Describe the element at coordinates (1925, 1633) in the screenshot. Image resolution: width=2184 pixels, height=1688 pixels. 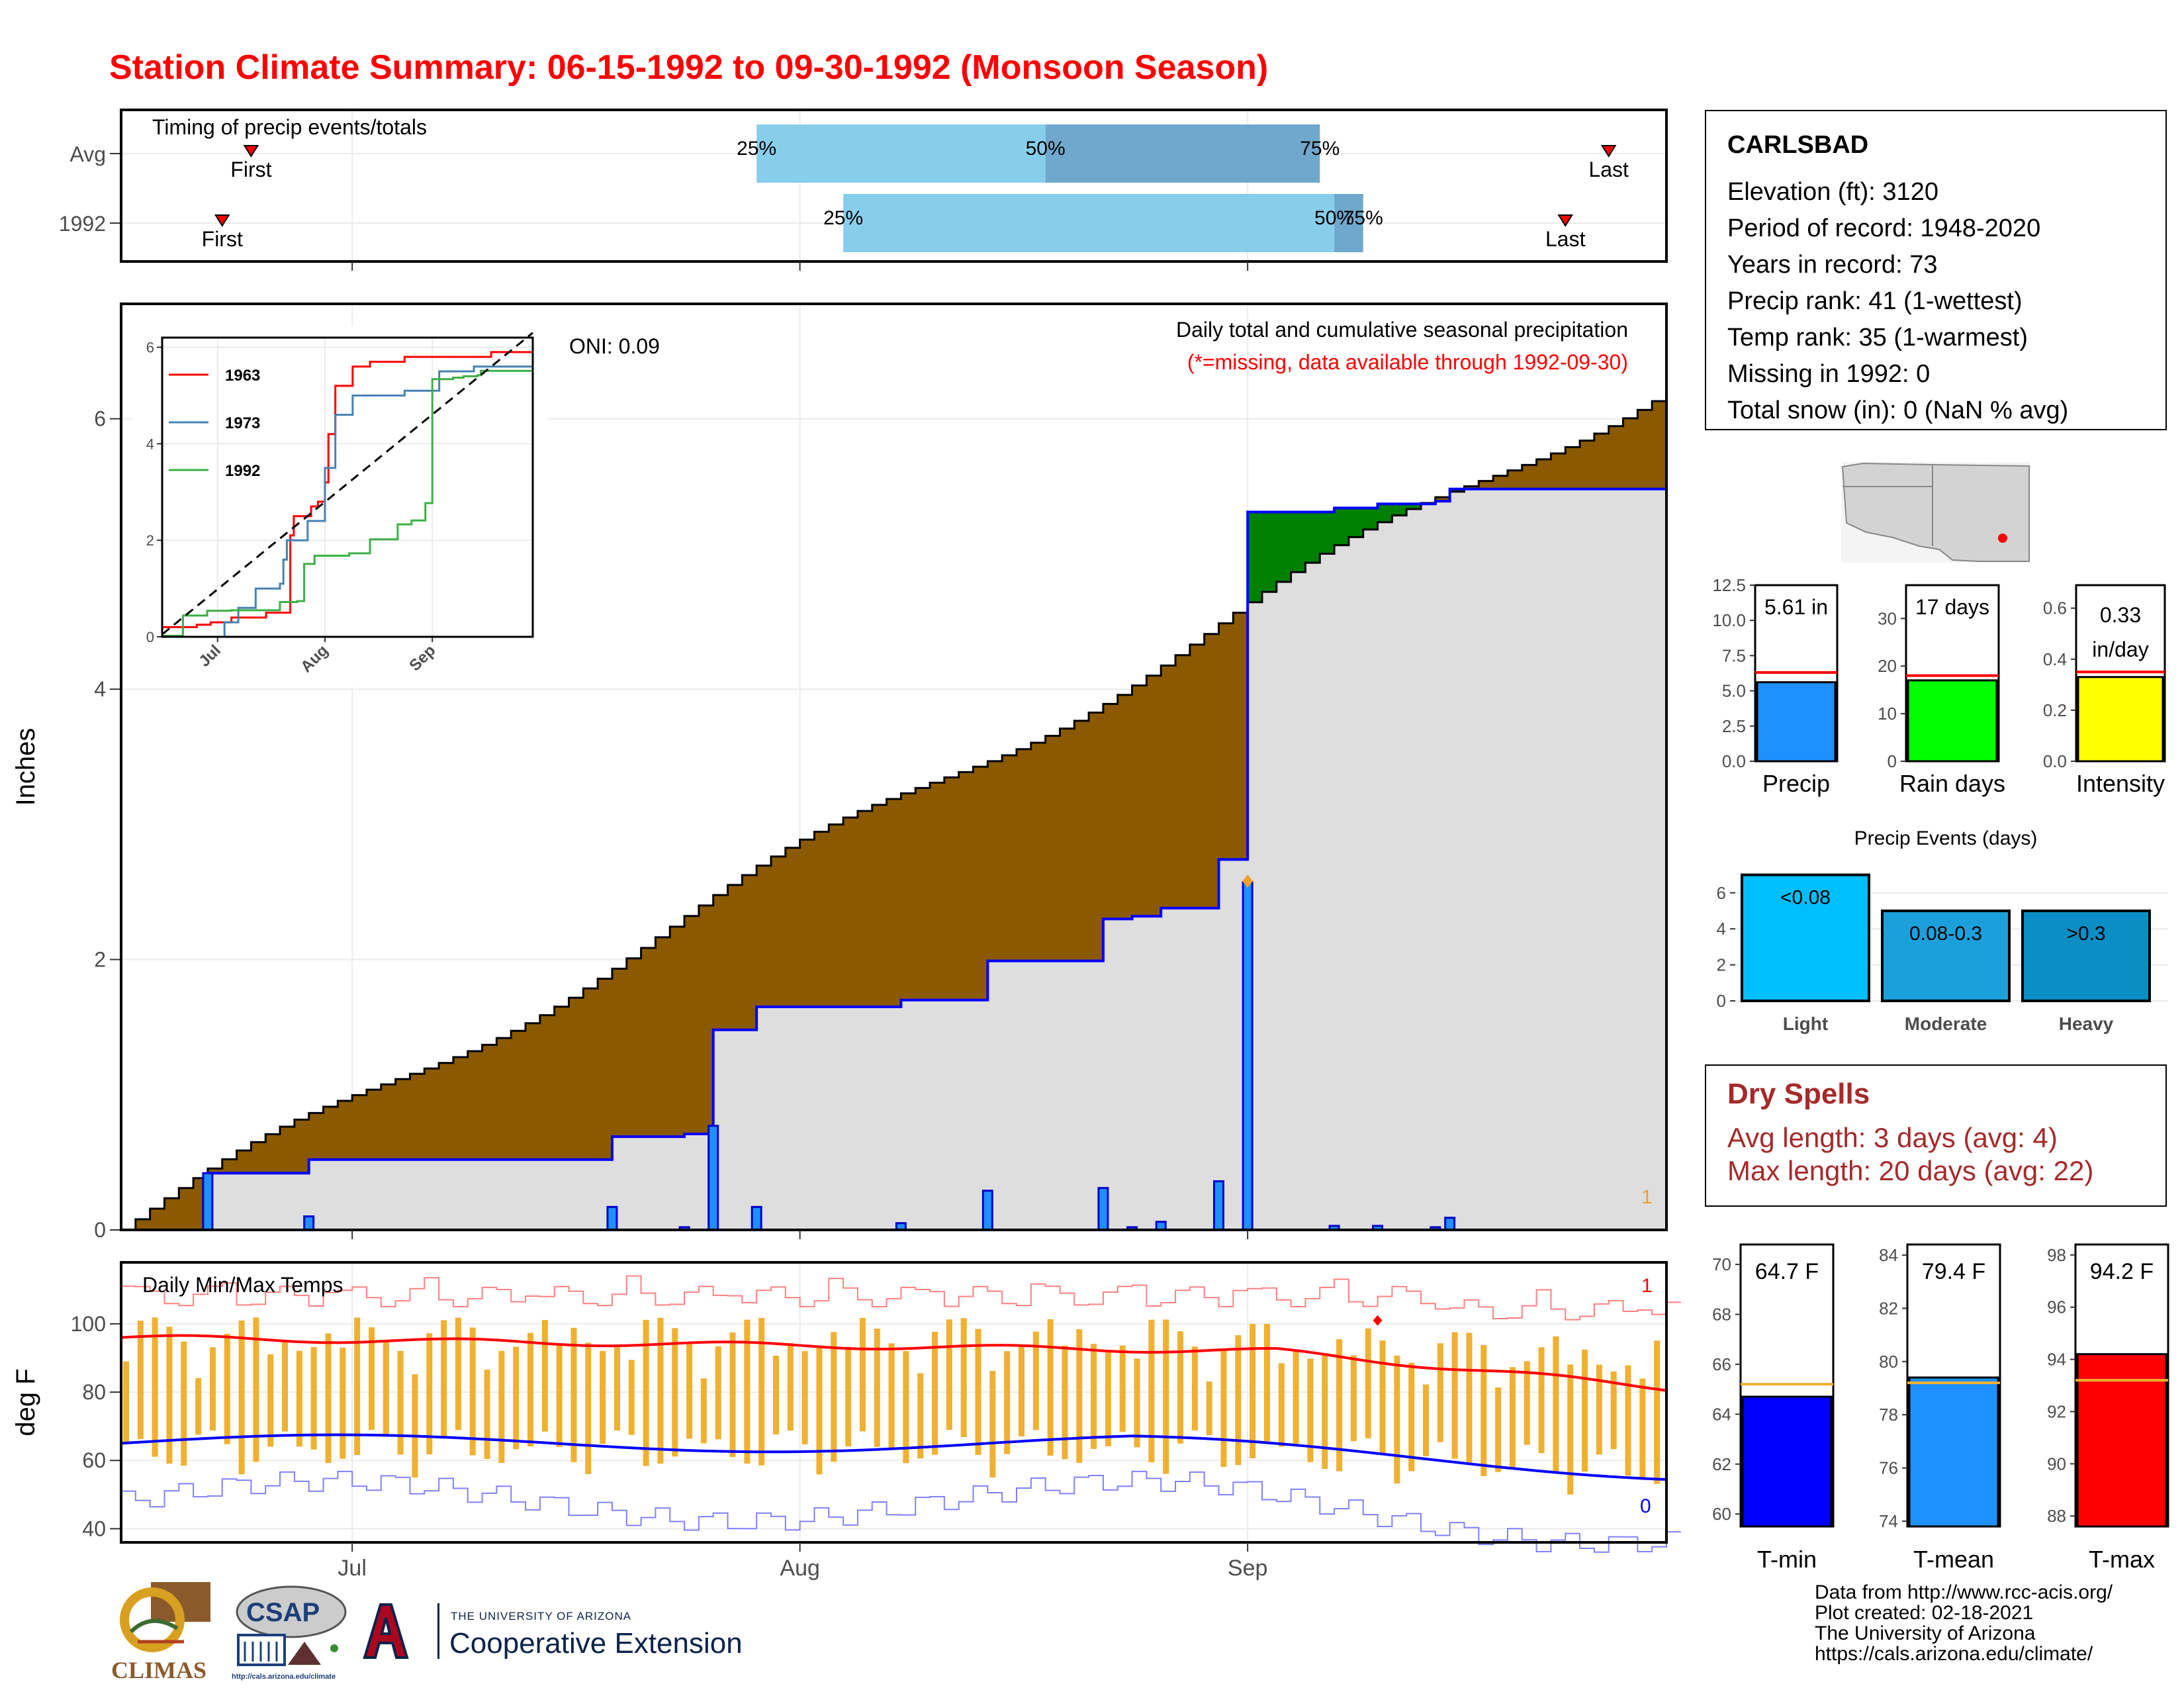
I see `footer-line-2: The University of Arizona` at that location.